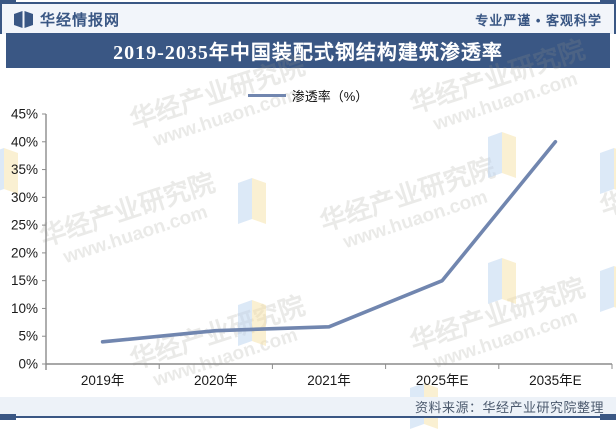 The height and width of the screenshot is (429, 616). What do you see at coordinates (80, 20) in the screenshot?
I see `brand-name: 华经情报网` at bounding box center [80, 20].